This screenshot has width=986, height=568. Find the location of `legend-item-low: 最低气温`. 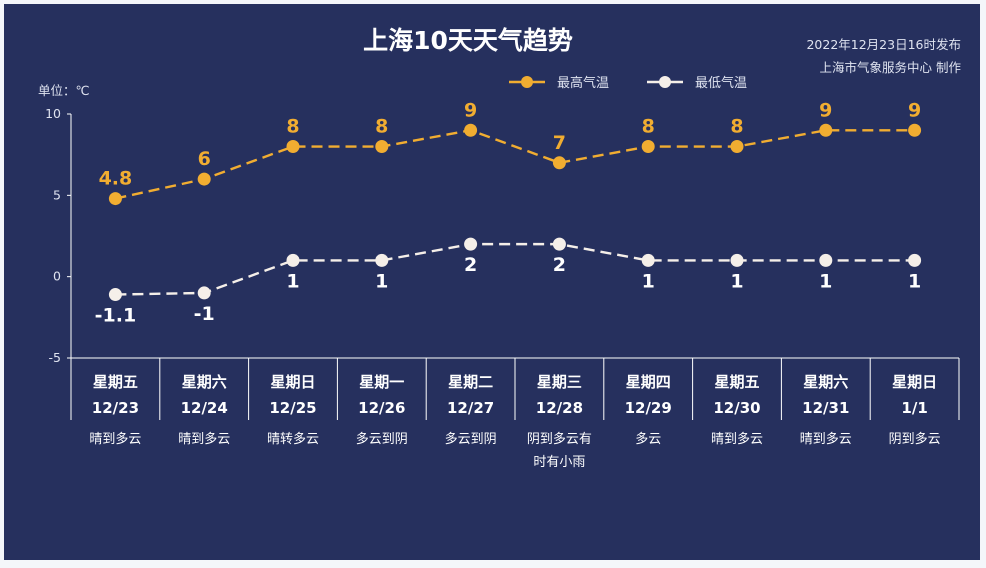

legend-item-low: 最低气温 is located at coordinates (697, 83).